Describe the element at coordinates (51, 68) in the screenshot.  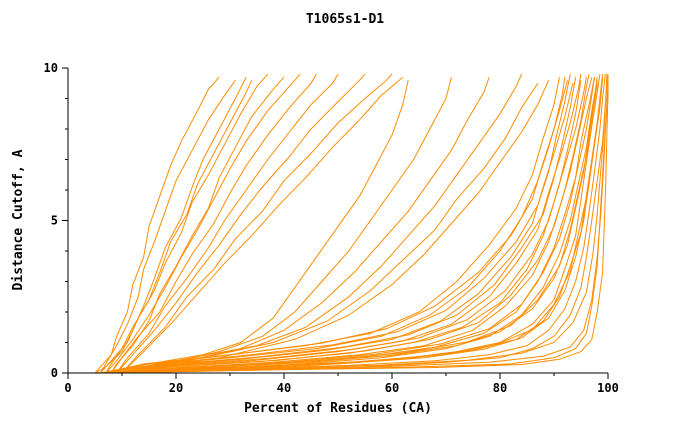
I see `y-tick-label: 10` at that location.